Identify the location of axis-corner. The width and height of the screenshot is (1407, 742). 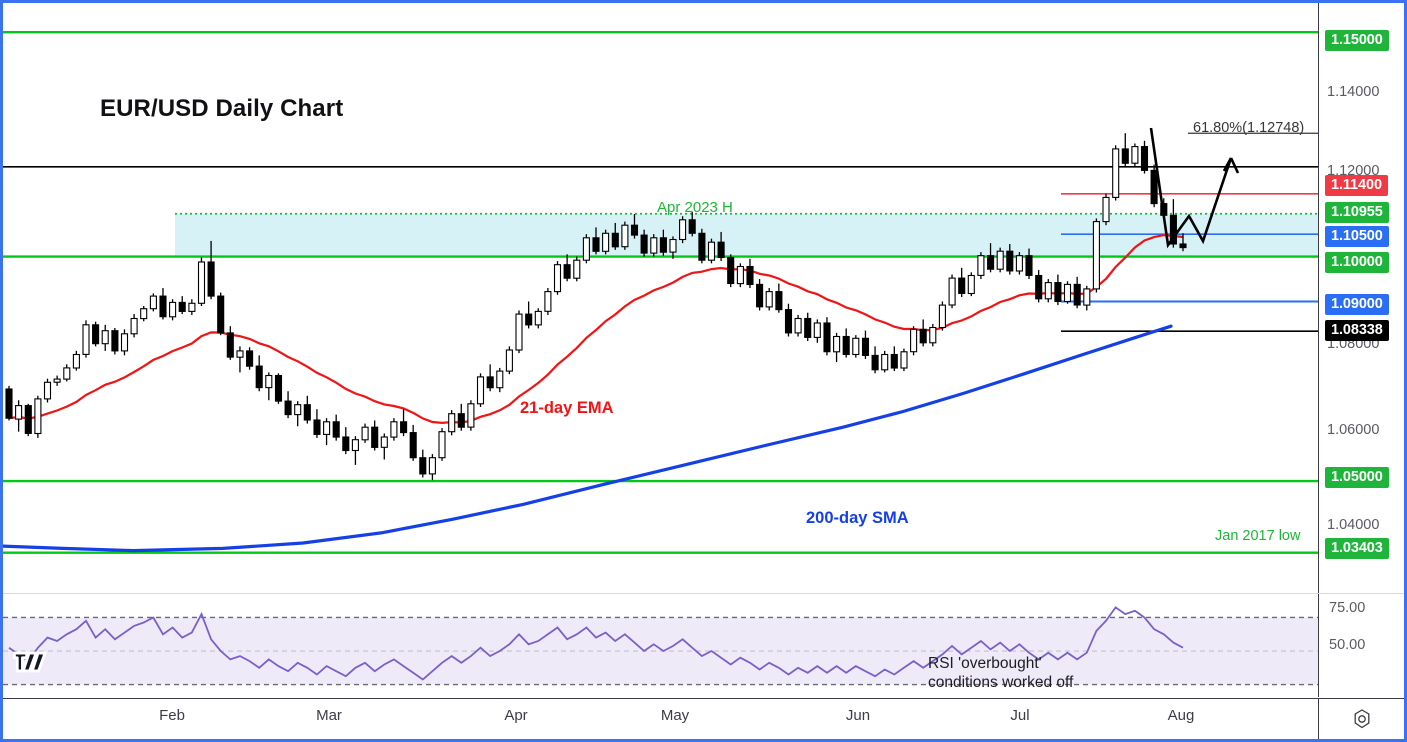
(1361, 718).